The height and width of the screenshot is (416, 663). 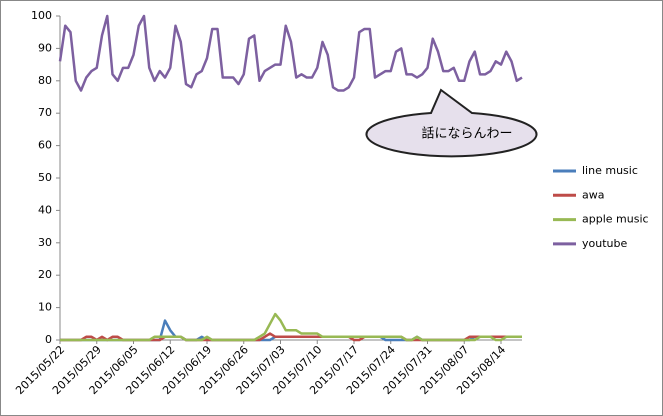 I want to click on y-tick-label: 70, so click(x=45, y=112).